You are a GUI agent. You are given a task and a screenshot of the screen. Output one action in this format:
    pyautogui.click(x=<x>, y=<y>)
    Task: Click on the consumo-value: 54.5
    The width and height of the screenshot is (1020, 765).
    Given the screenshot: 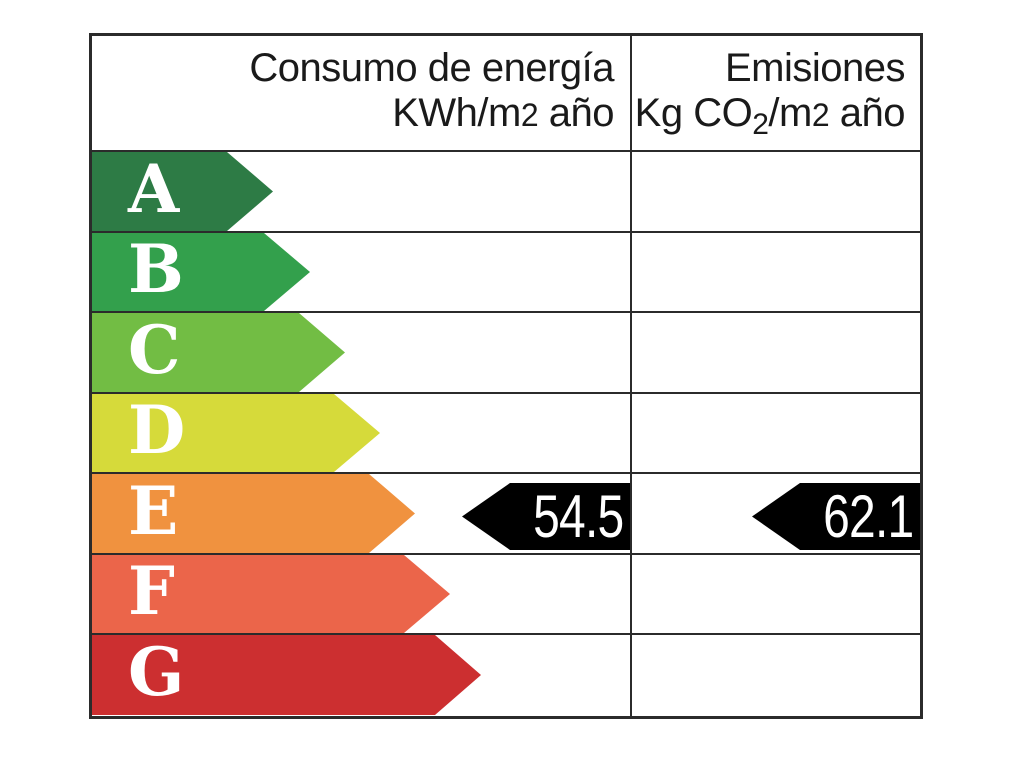 What is the action you would take?
    pyautogui.click(x=578, y=516)
    